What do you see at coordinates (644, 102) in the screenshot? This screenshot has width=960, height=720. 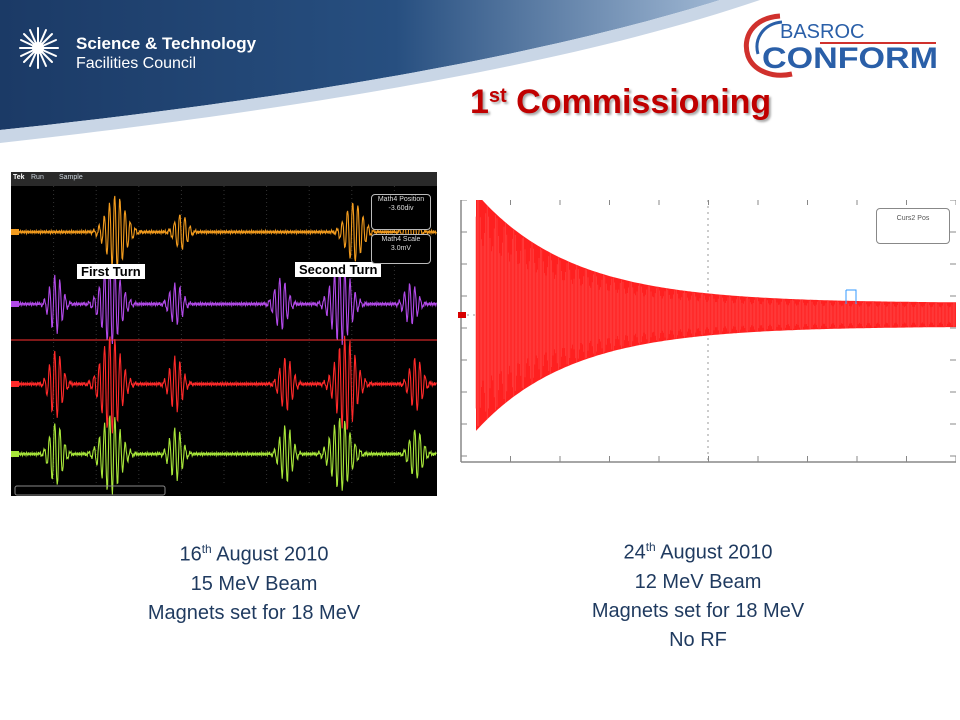 I see `title-text: Commissioning` at bounding box center [644, 102].